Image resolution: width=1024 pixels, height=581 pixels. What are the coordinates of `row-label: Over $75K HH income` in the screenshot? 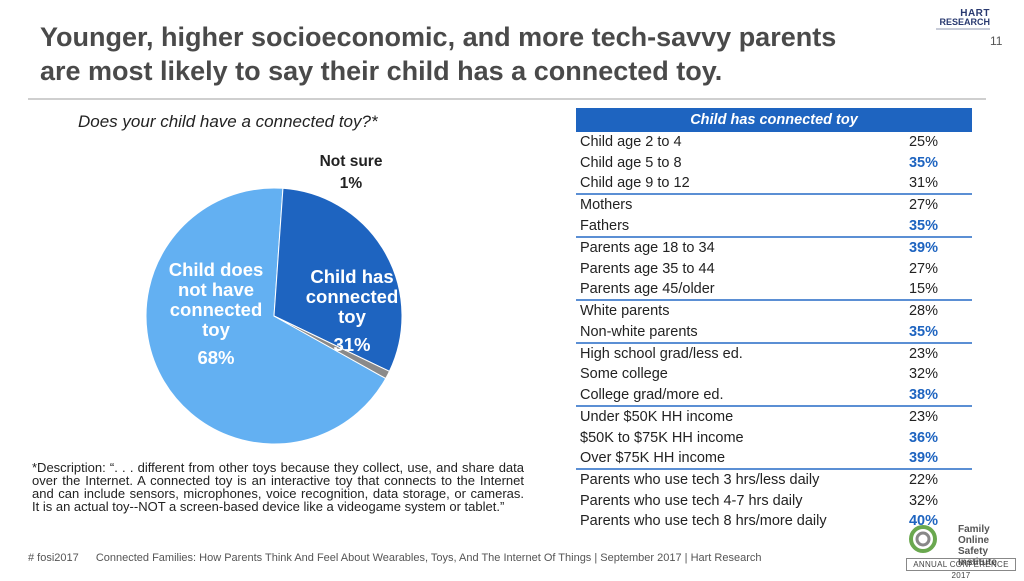 It's located at (732, 459).